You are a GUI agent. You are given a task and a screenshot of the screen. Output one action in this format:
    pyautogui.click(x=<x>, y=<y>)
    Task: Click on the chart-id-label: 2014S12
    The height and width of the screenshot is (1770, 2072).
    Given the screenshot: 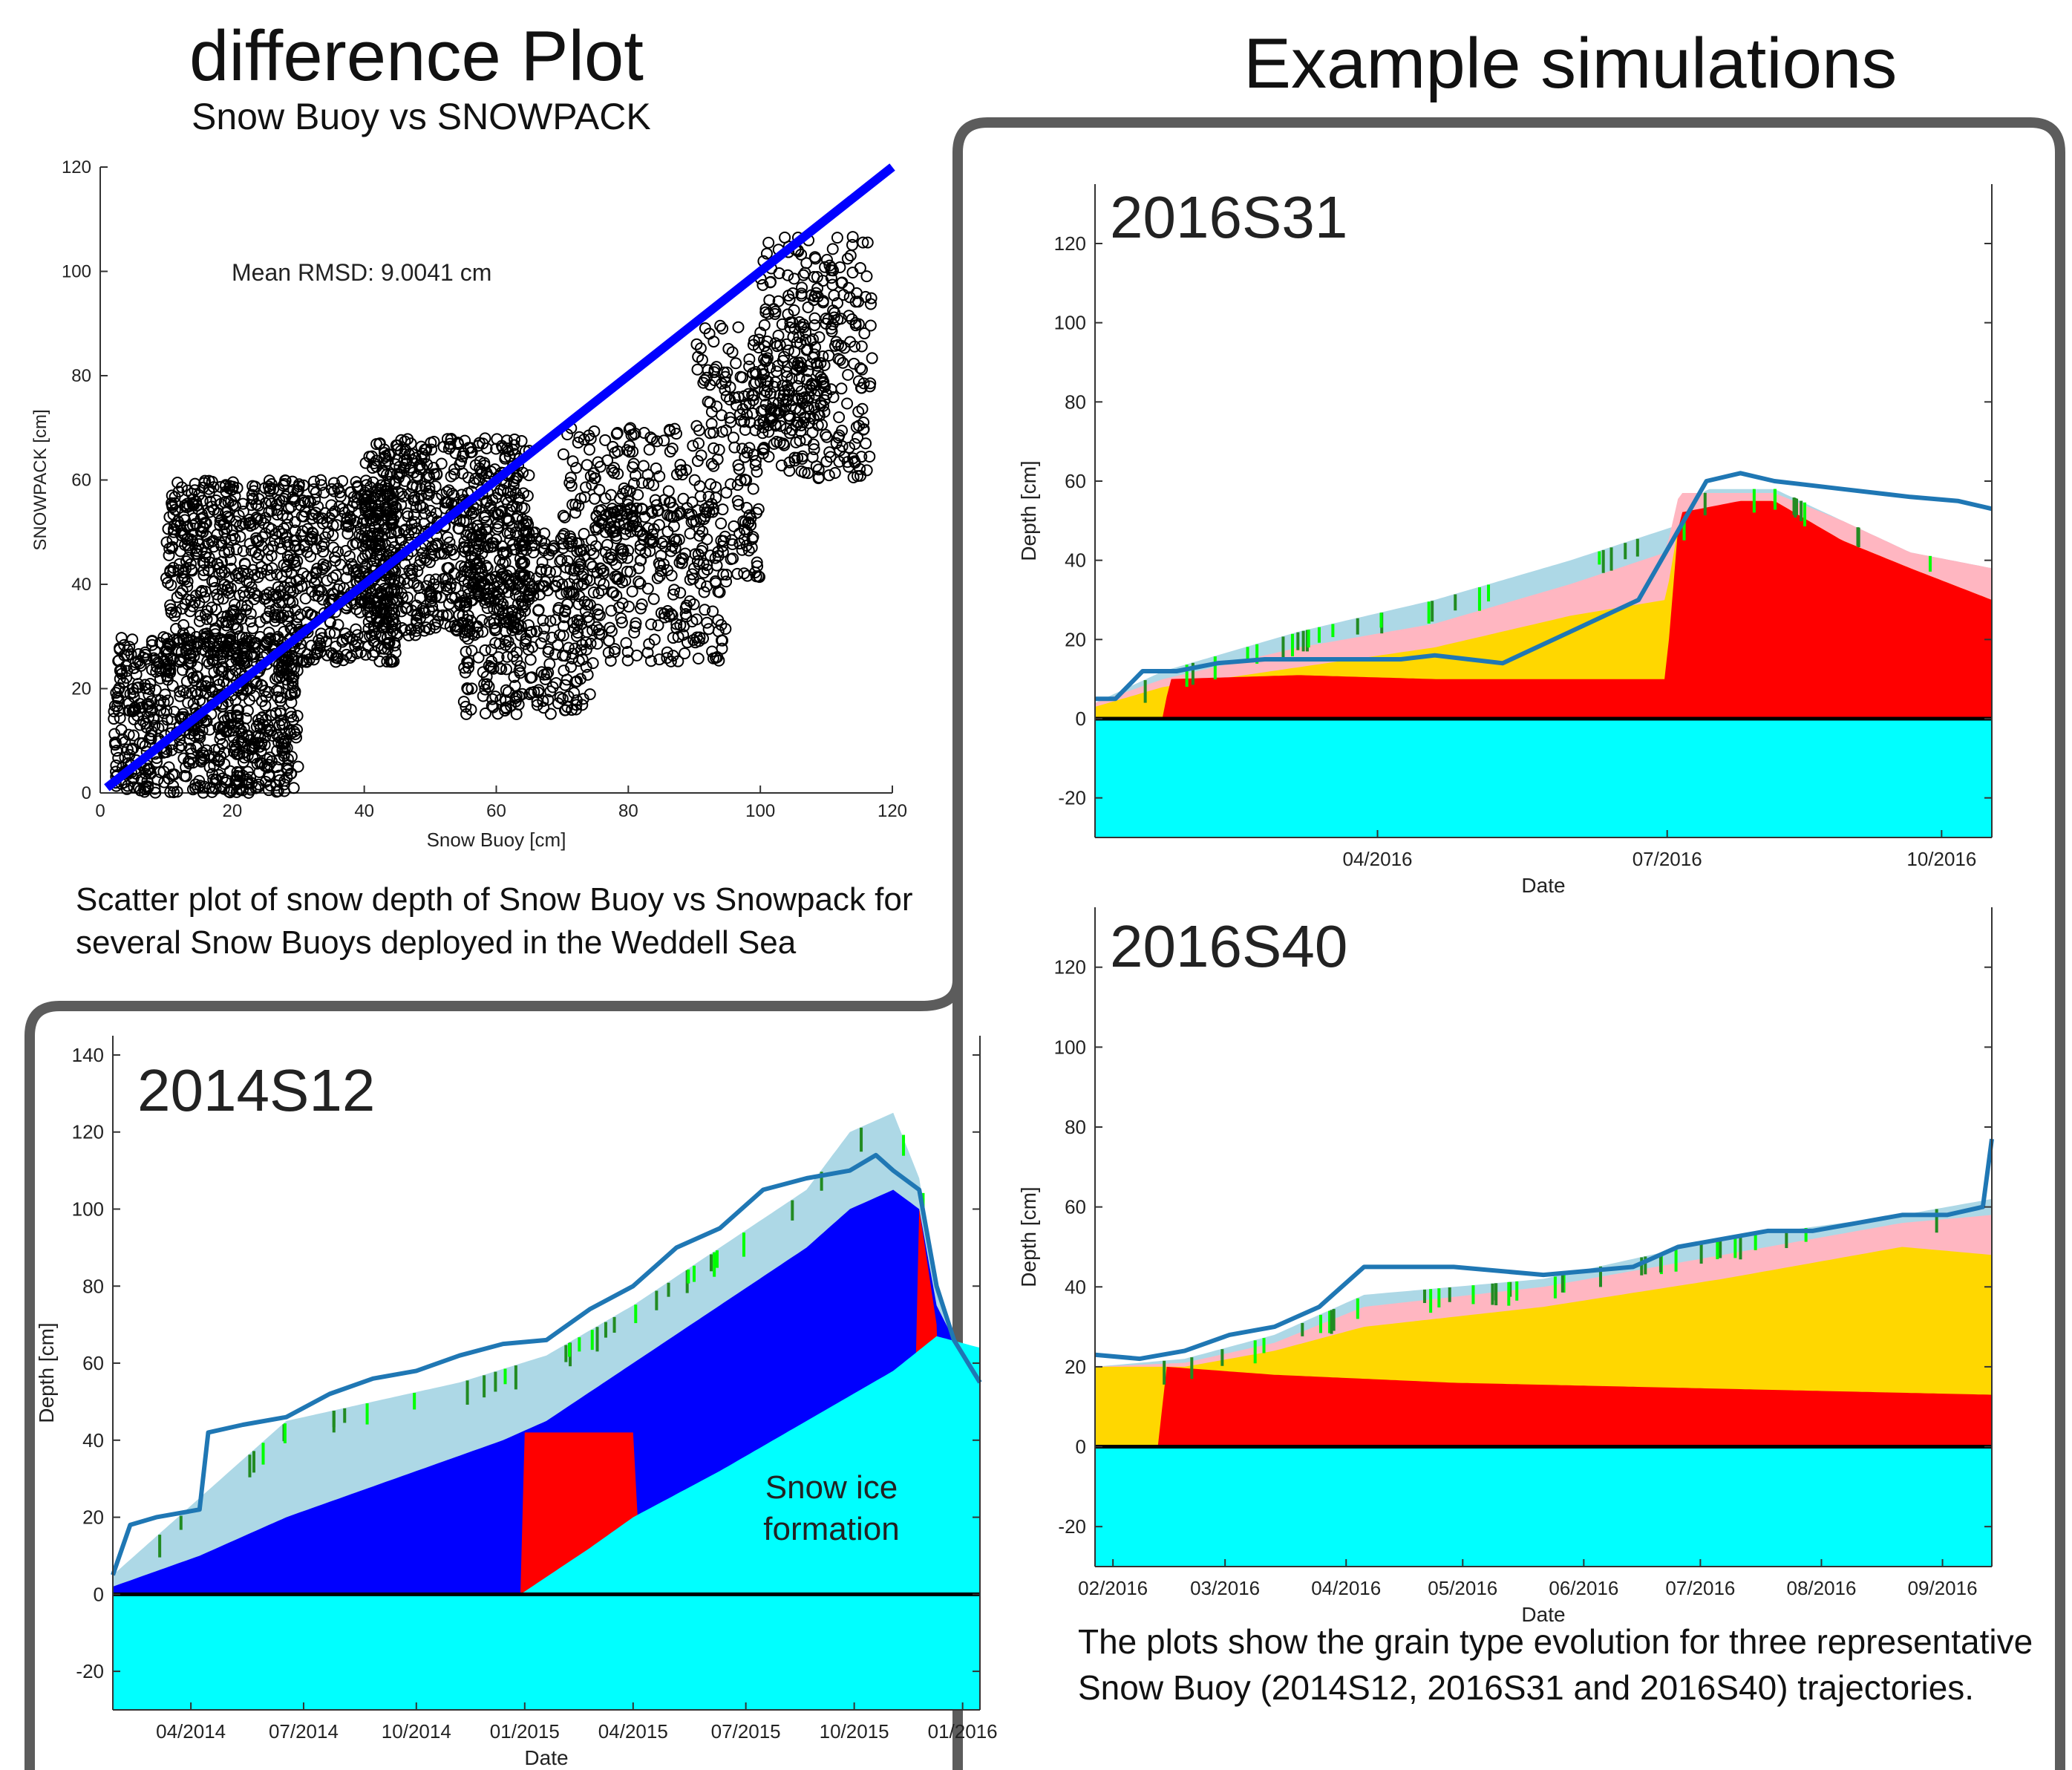 What is the action you would take?
    pyautogui.click(x=256, y=1090)
    